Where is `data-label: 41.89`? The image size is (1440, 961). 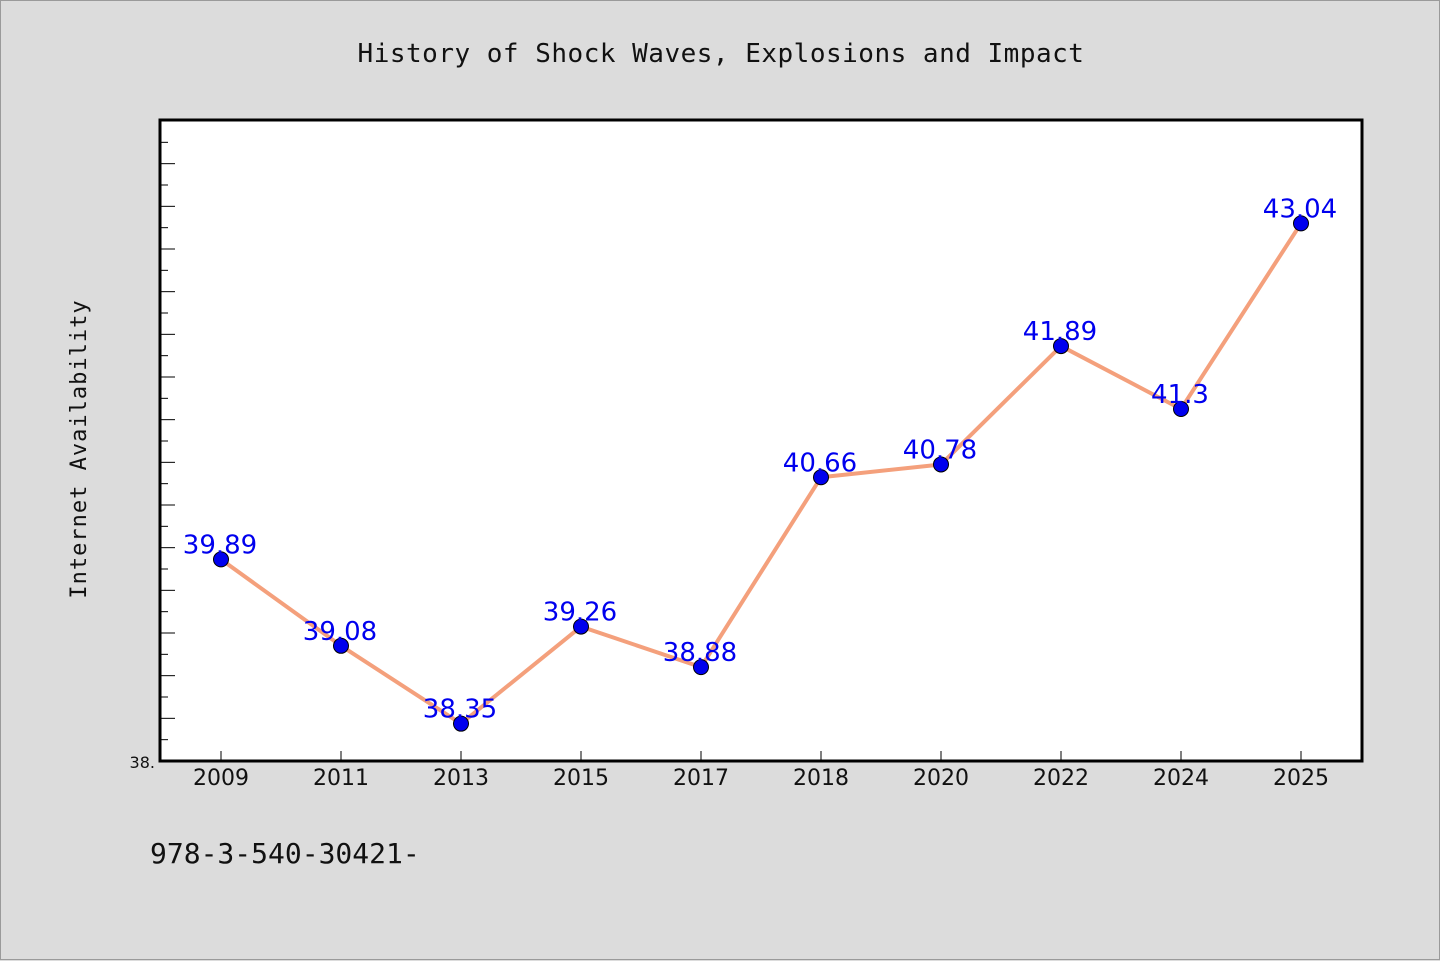 data-label: 41.89 is located at coordinates (1060, 332).